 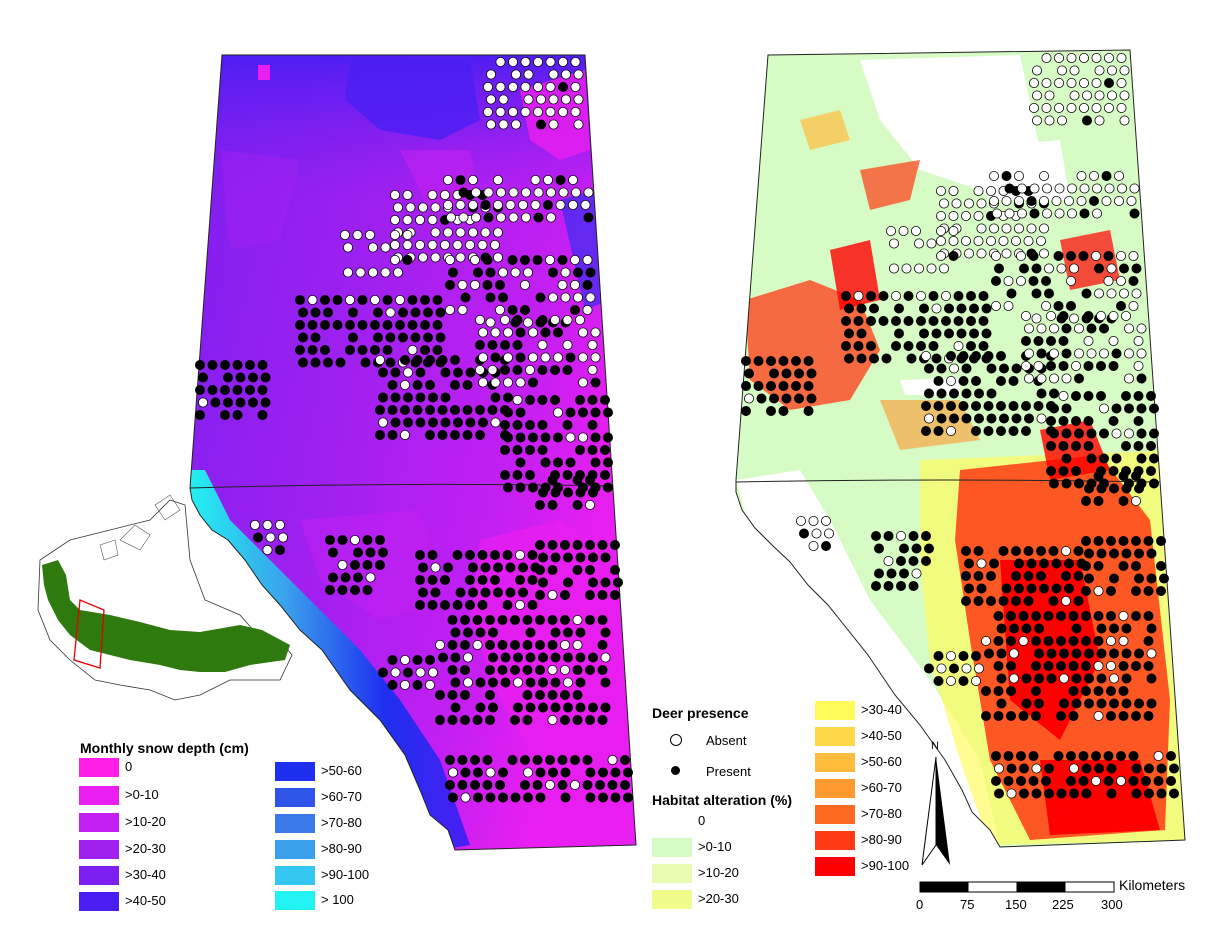 I want to click on snow-legend-label: >60-70, so click(x=341, y=796).